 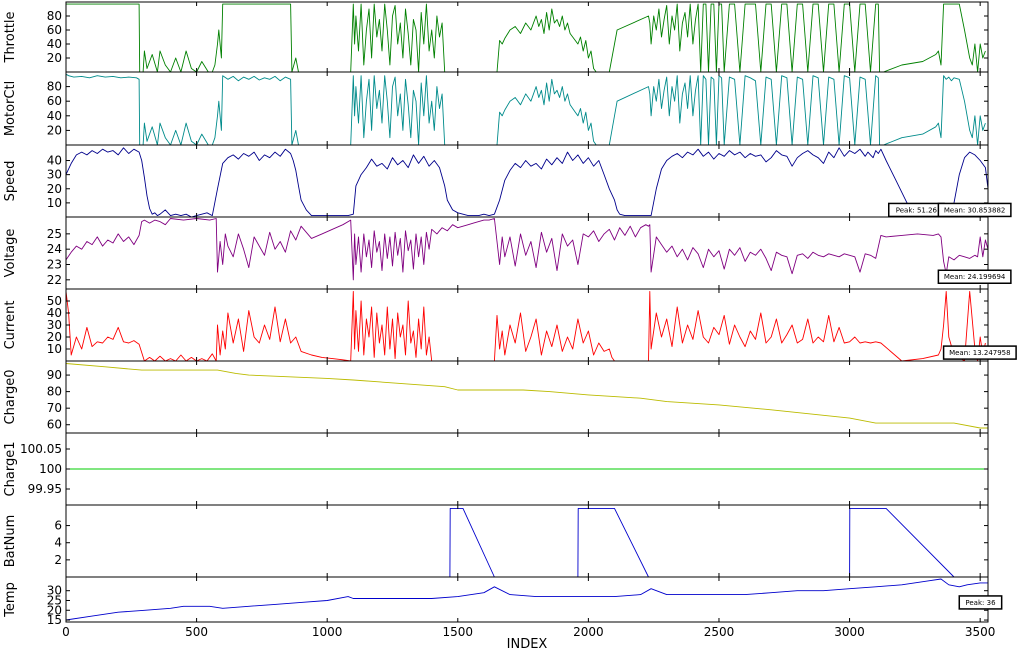 I want to click on y-tick-label-motorctl: 20, so click(x=54, y=130).